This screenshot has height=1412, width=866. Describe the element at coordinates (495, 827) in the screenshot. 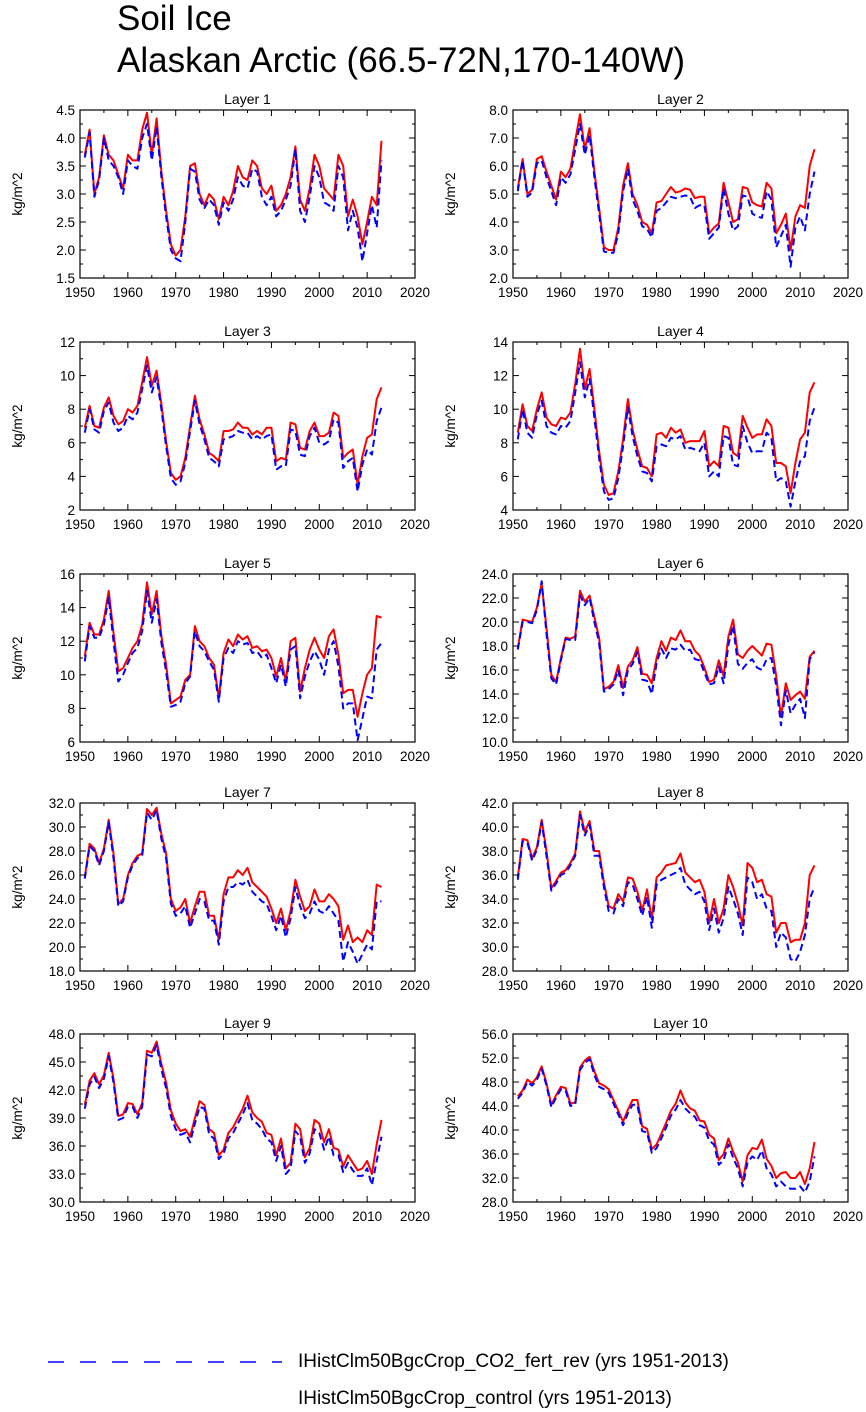

I see `y-tick-label: 40.0` at that location.